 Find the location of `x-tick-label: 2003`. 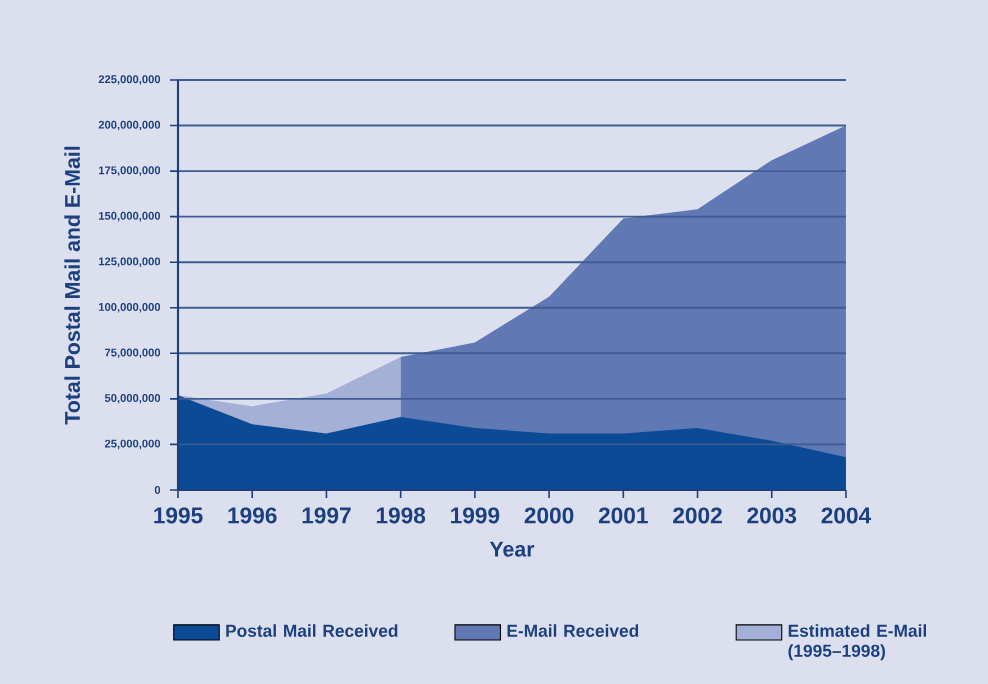

x-tick-label: 2003 is located at coordinates (772, 515).